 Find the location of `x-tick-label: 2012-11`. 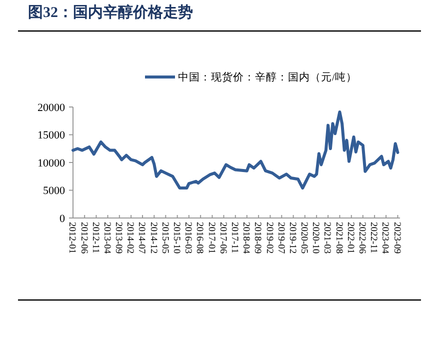

x-tick-label: 2012-11 is located at coordinates (95, 238).